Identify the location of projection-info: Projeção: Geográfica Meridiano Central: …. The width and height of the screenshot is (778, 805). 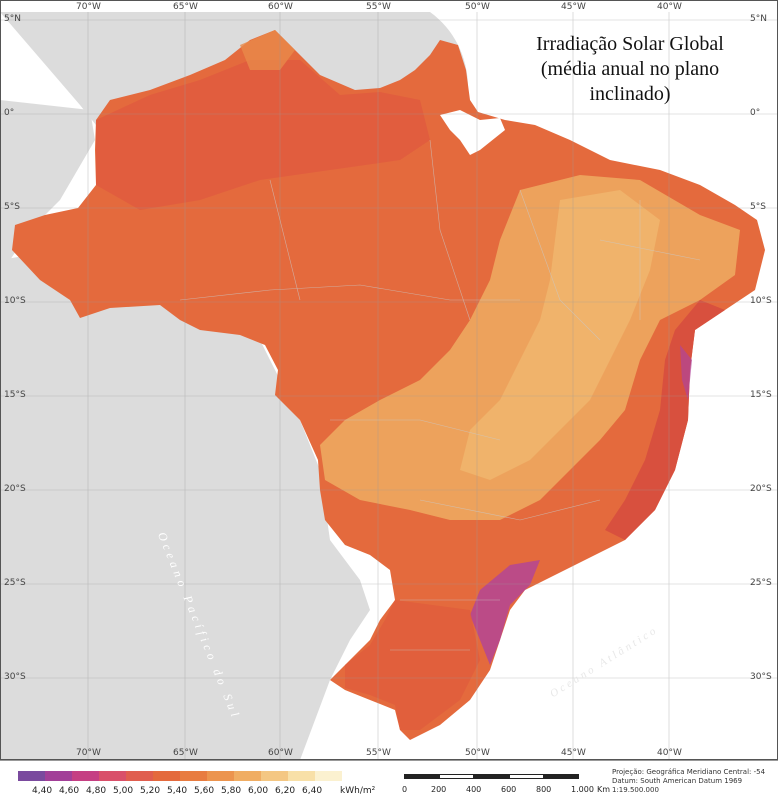
(692, 781).